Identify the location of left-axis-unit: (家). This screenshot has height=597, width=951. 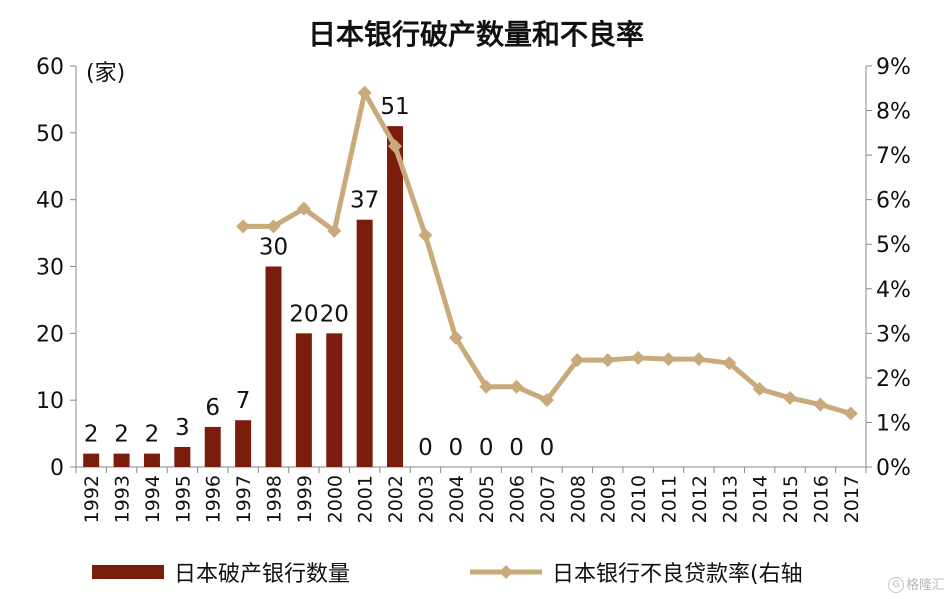
(105, 73).